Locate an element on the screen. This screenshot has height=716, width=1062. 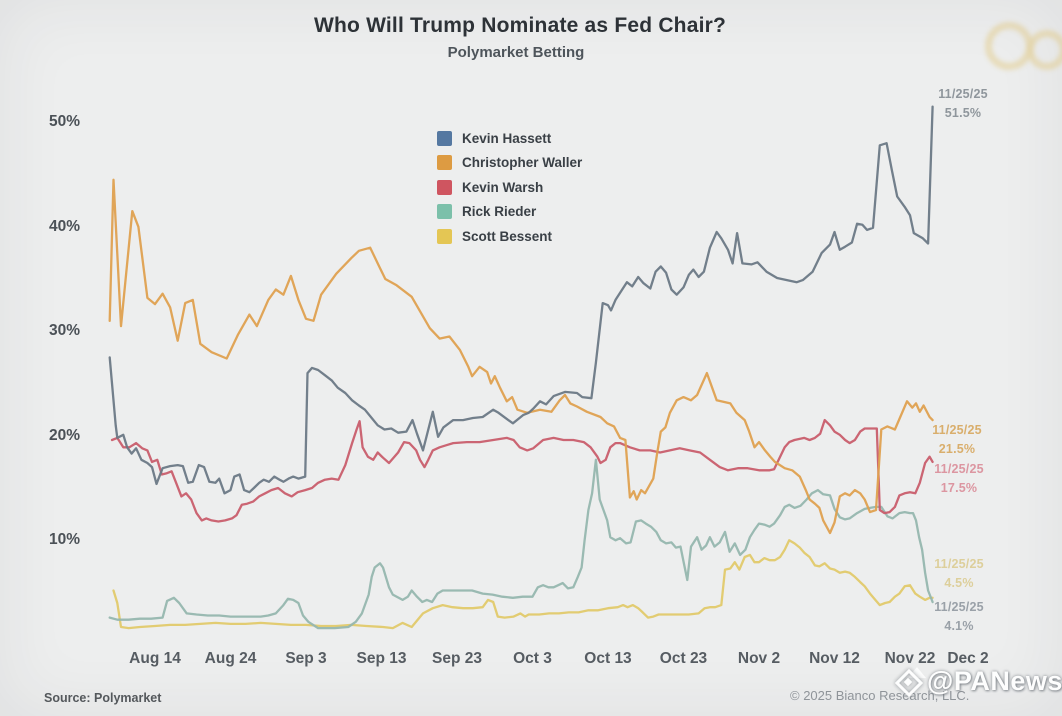
copyright-note: © 2025 Bianco Research, LLC. is located at coordinates (880, 695).